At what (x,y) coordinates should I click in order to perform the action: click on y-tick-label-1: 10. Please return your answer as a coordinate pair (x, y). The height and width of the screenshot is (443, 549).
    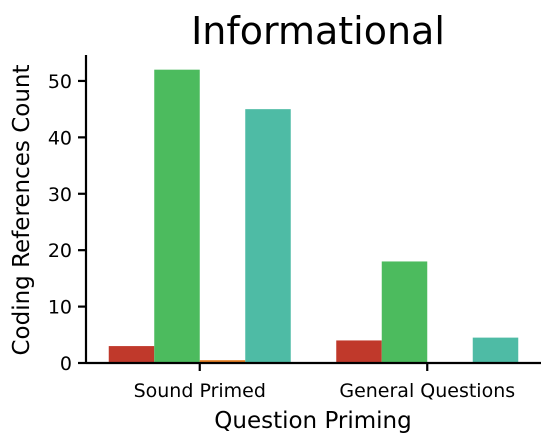
    Looking at the image, I should click on (60, 308).